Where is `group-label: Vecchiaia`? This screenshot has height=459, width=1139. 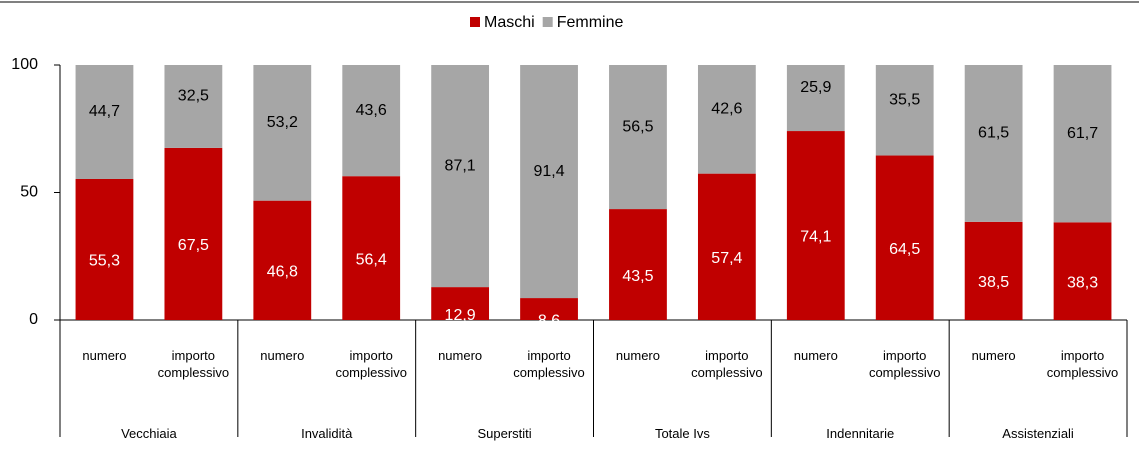 group-label: Vecchiaia is located at coordinates (149, 433).